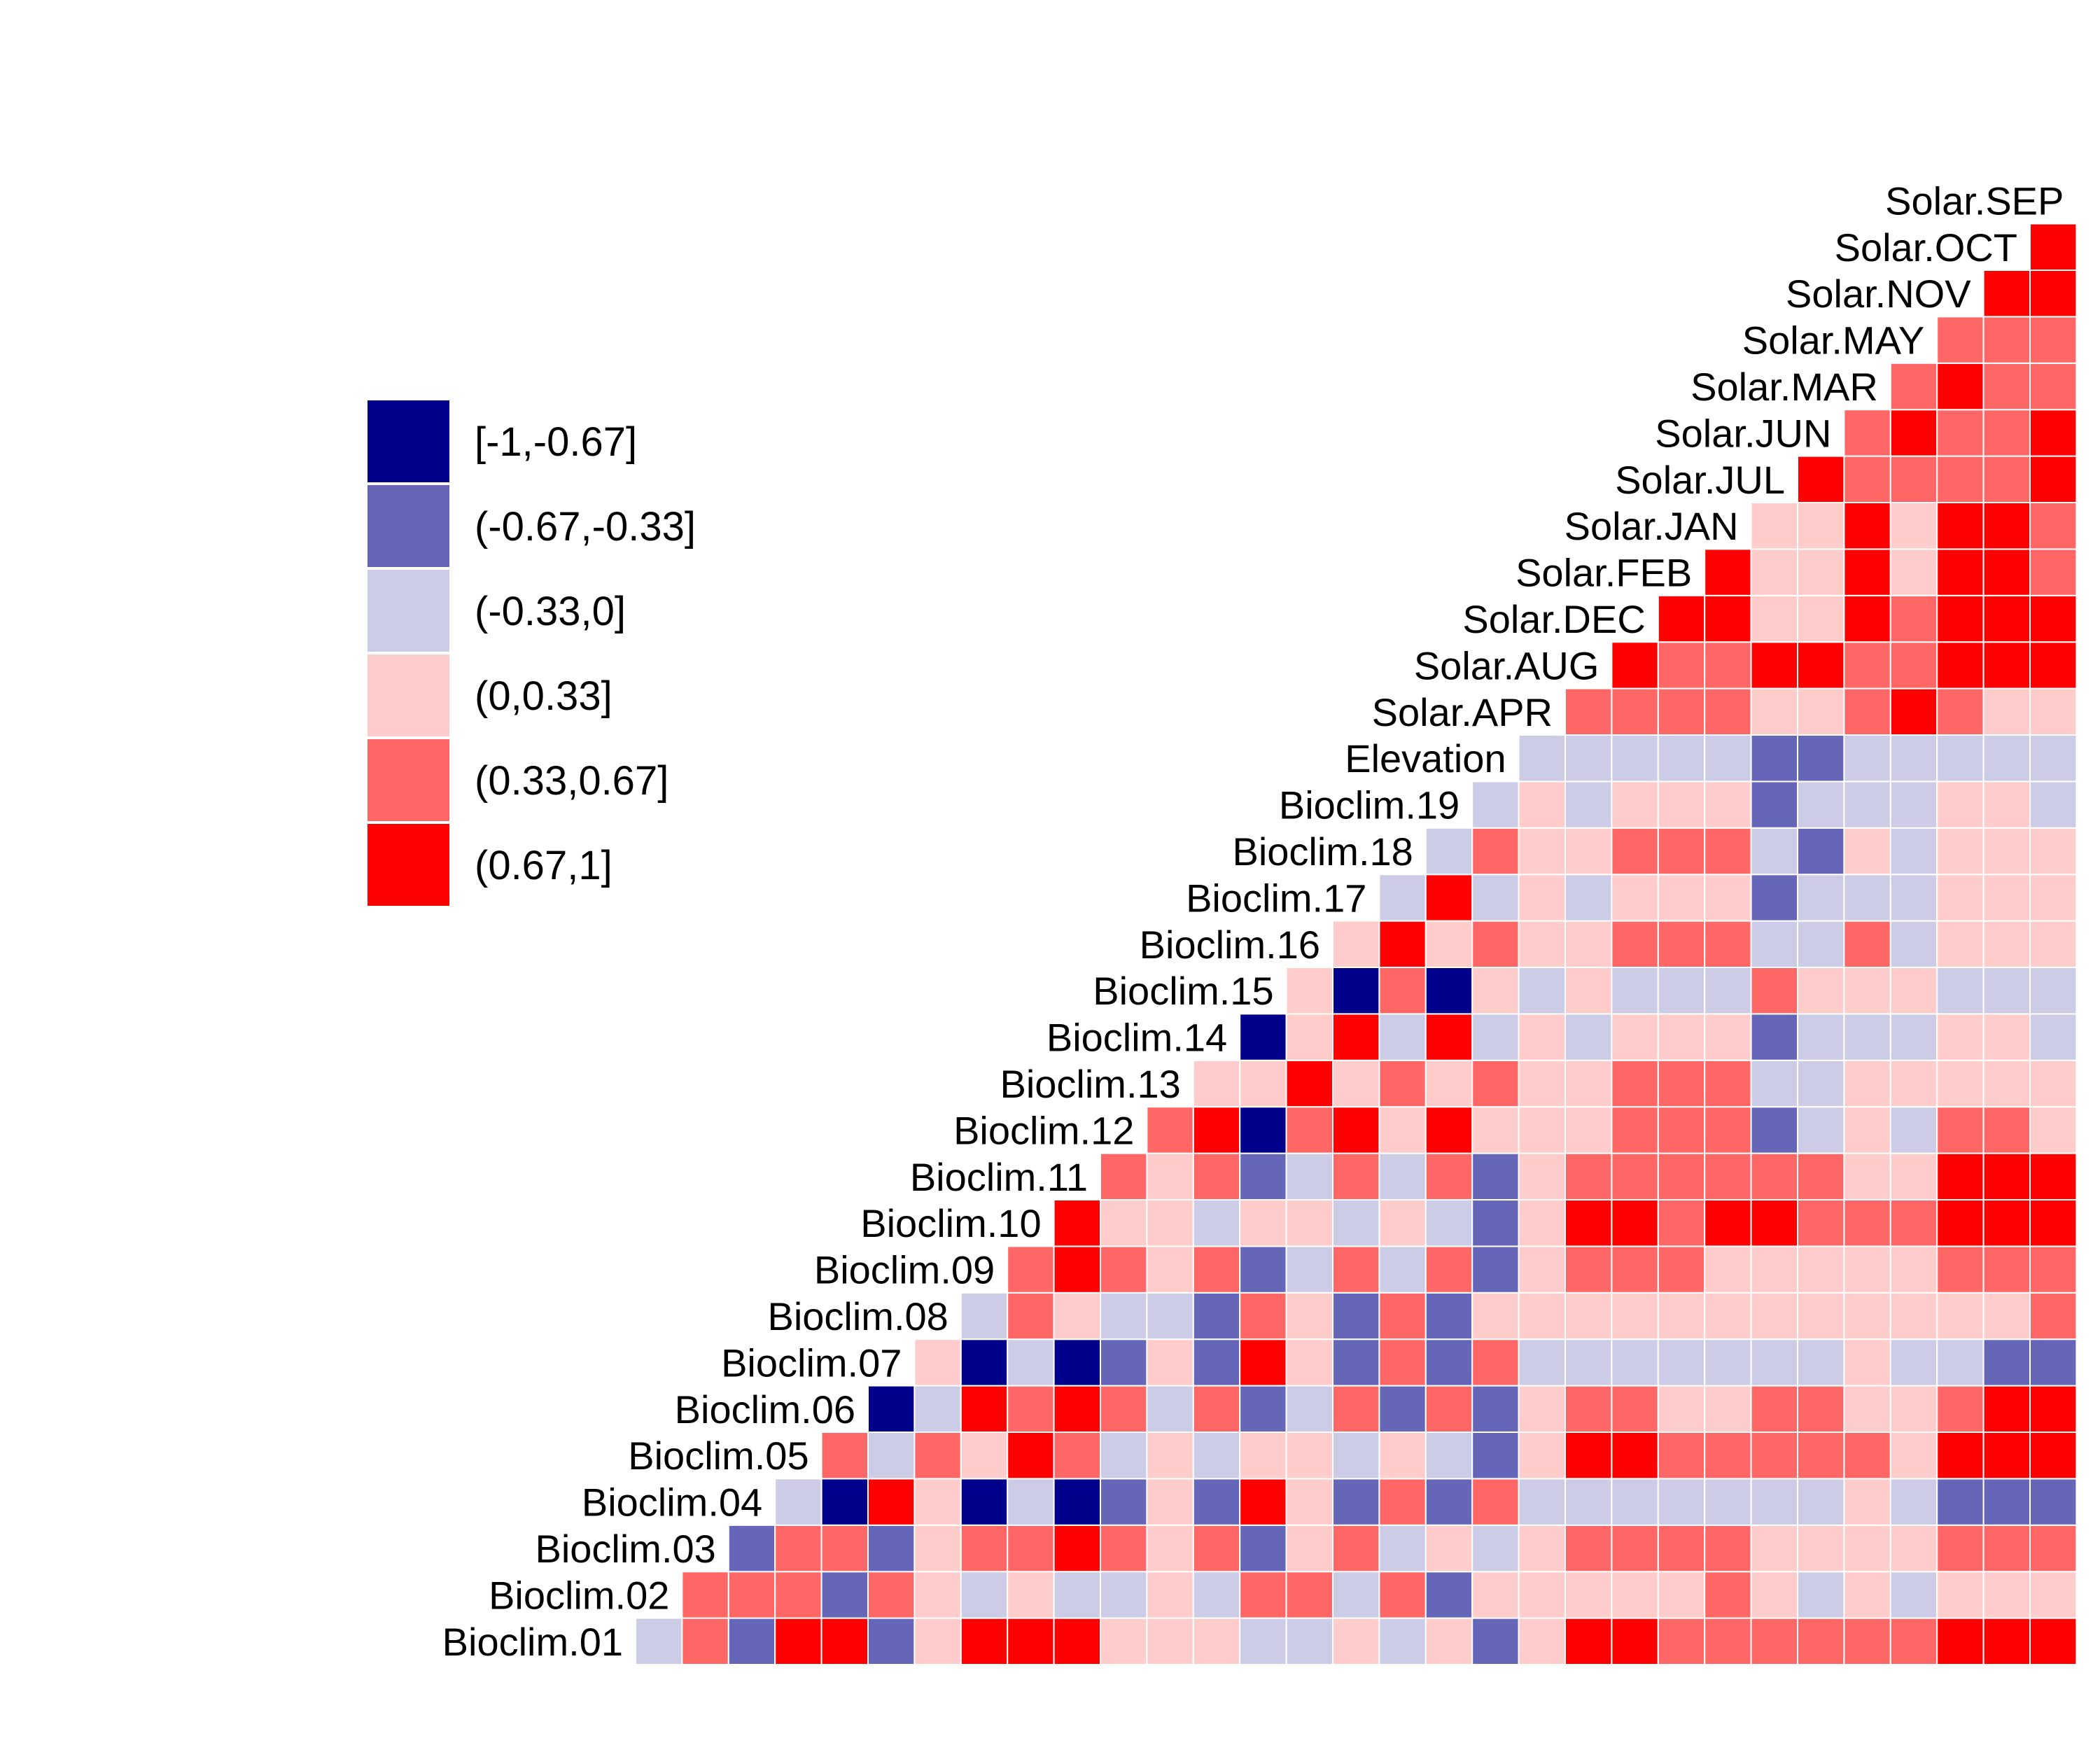  What do you see at coordinates (1743, 433) in the screenshot?
I see `variable-label: Solar.JUN` at bounding box center [1743, 433].